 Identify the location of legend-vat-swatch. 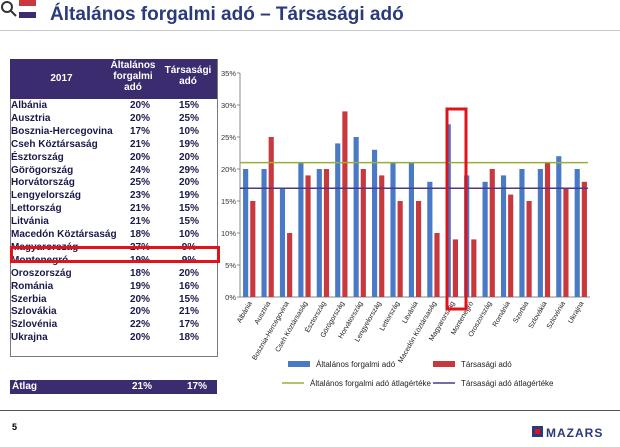
(299, 364).